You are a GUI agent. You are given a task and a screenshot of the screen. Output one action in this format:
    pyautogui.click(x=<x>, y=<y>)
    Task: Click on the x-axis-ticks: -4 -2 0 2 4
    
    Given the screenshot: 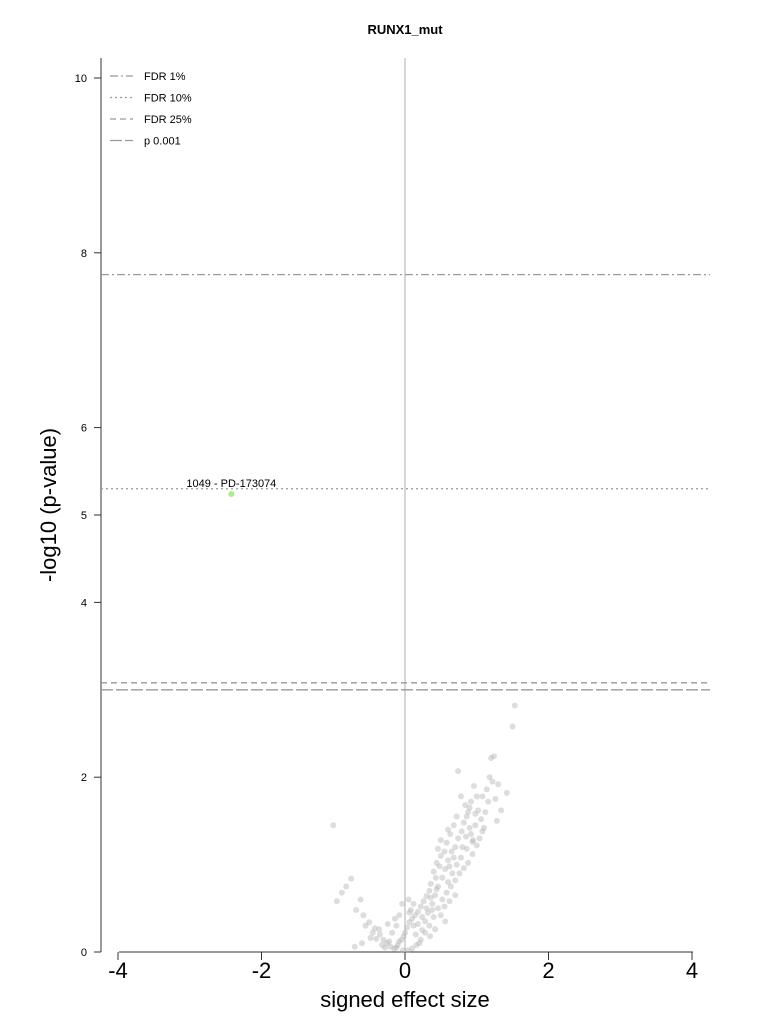 What is the action you would take?
    pyautogui.click(x=403, y=967)
    